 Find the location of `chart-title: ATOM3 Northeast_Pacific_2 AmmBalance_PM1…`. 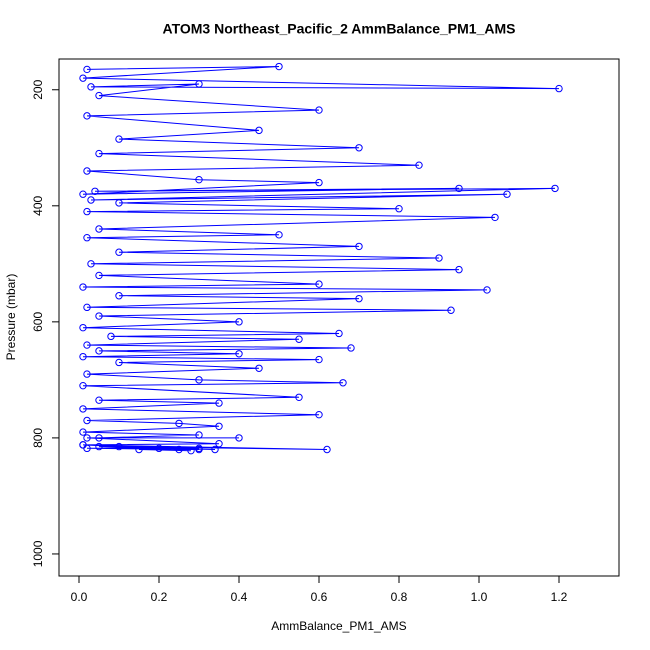

chart-title: ATOM3 Northeast_Pacific_2 AmmBalance_PM1… is located at coordinates (339, 29).